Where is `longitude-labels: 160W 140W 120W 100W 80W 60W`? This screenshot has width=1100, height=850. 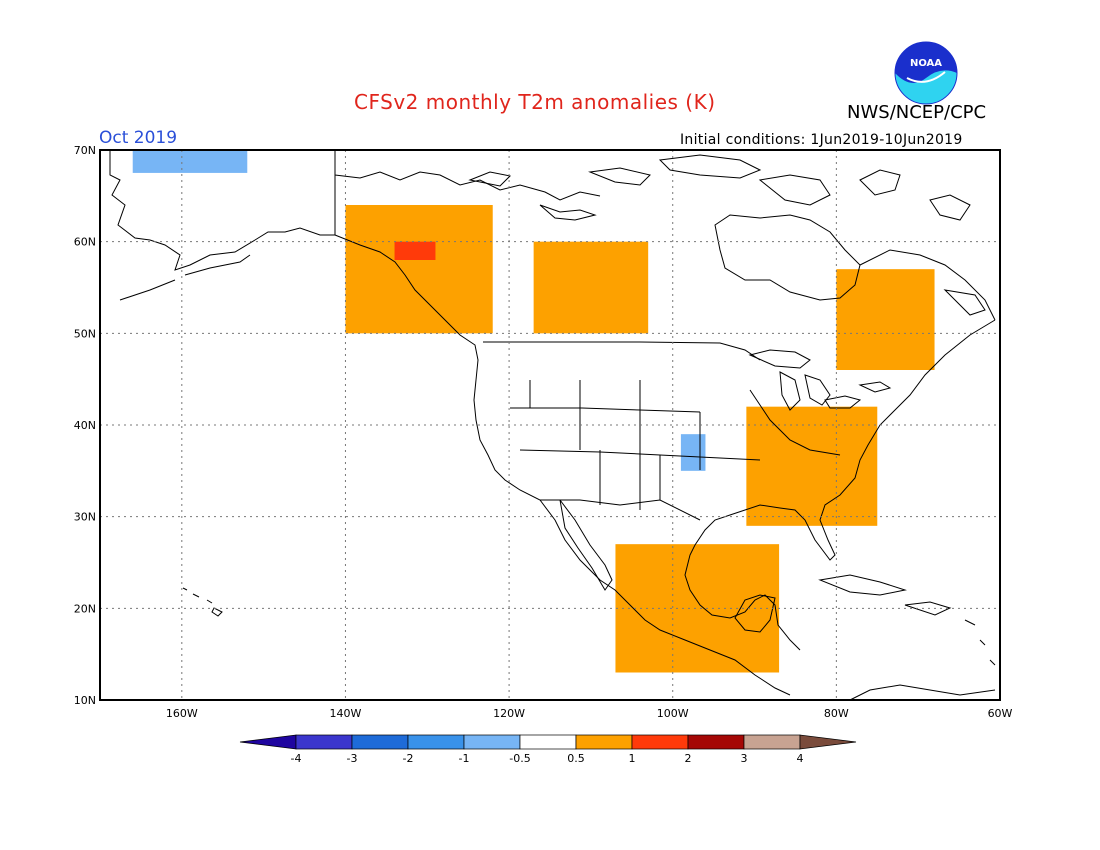
longitude-labels: 160W 140W 120W 100W 80W 60W is located at coordinates (589, 713).